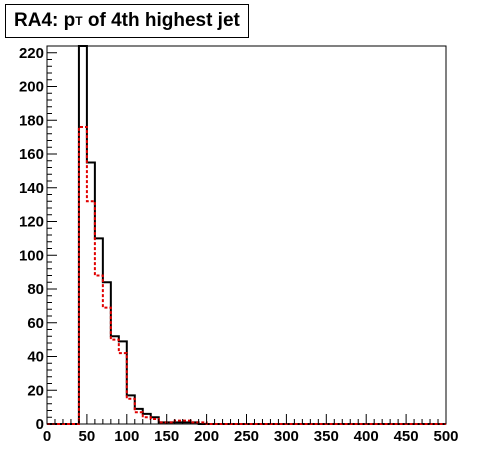  Describe the element at coordinates (31, 154) in the screenshot. I see `y-tick-label: 160` at that location.